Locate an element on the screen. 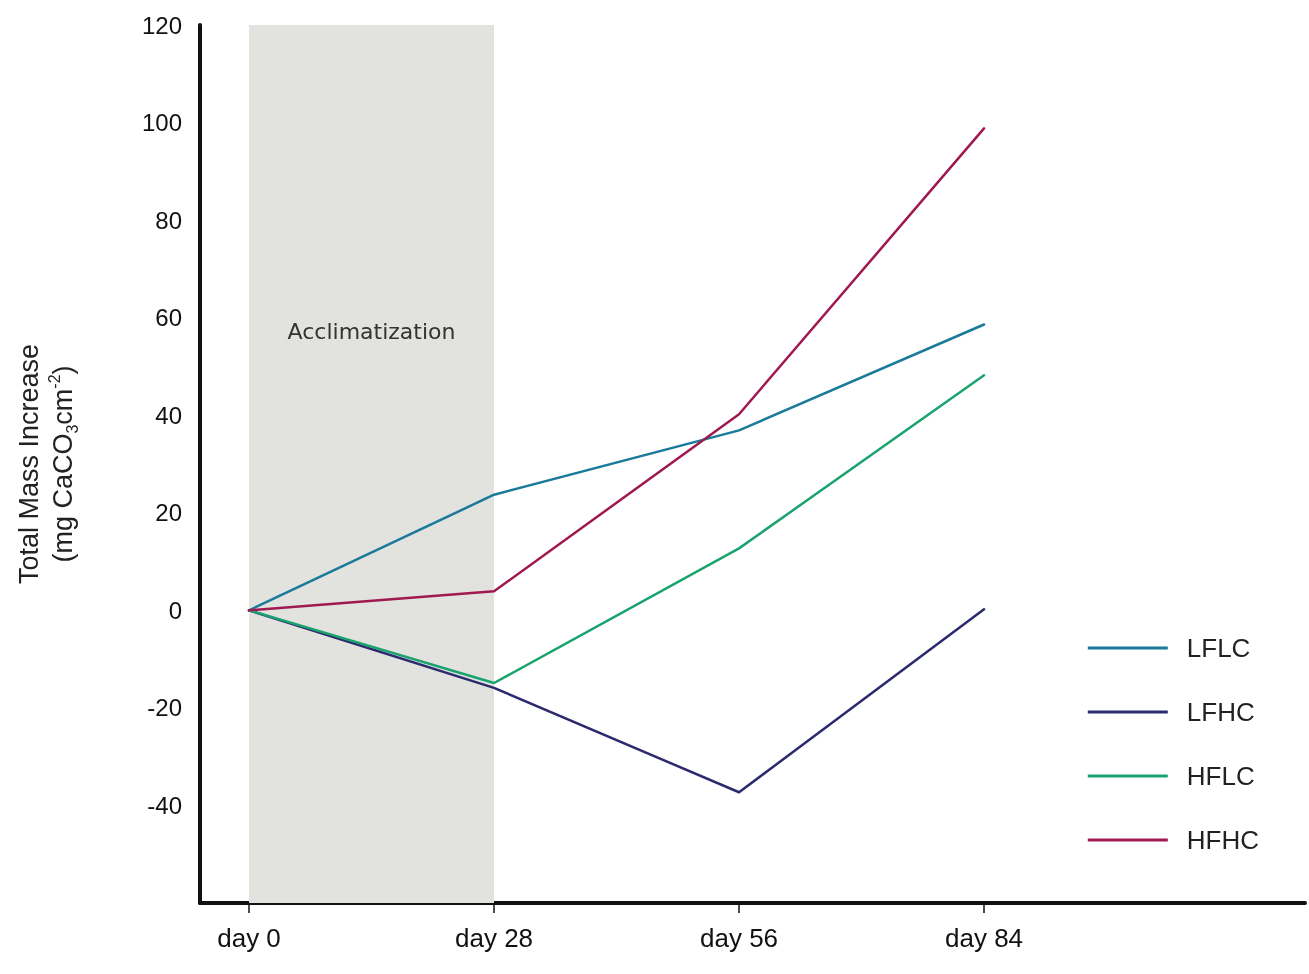  y-tick-label: 100 is located at coordinates (161, 123).